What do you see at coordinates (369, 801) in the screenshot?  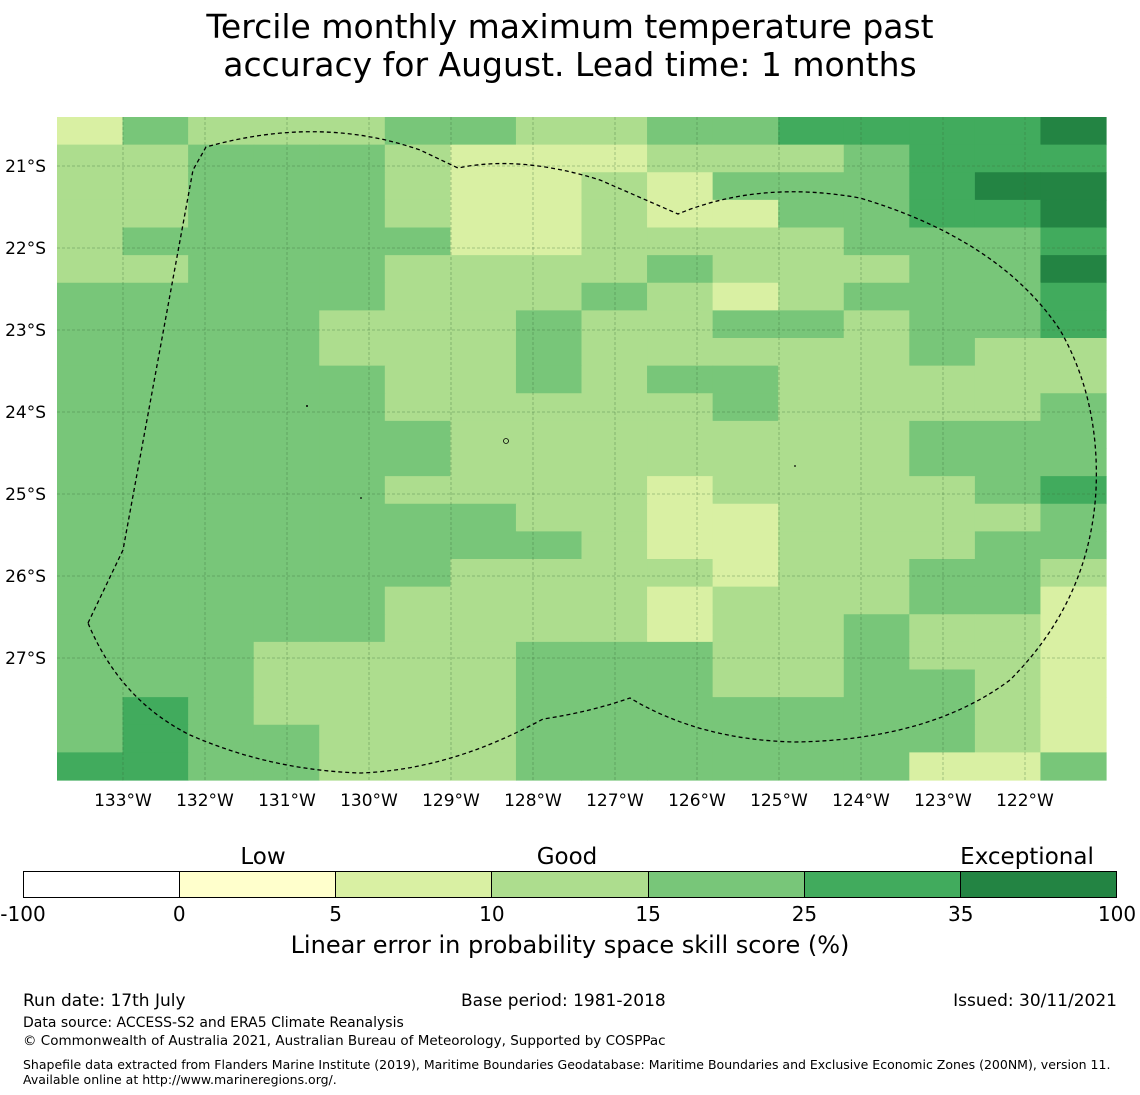 I see `longitude-label: 130°W` at bounding box center [369, 801].